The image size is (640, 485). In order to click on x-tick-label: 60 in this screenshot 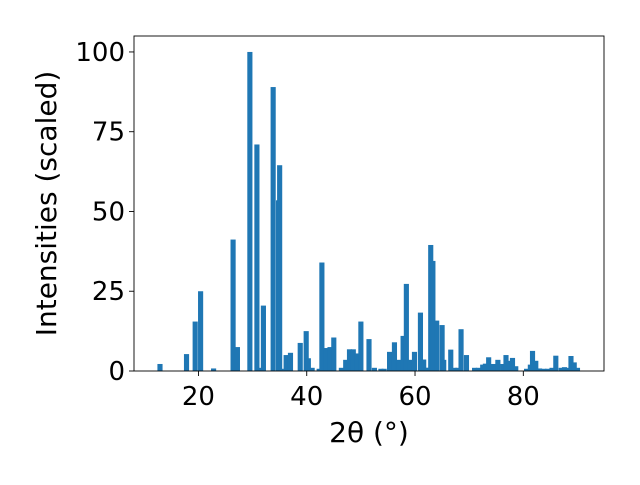, I will do `click(414, 397)`.